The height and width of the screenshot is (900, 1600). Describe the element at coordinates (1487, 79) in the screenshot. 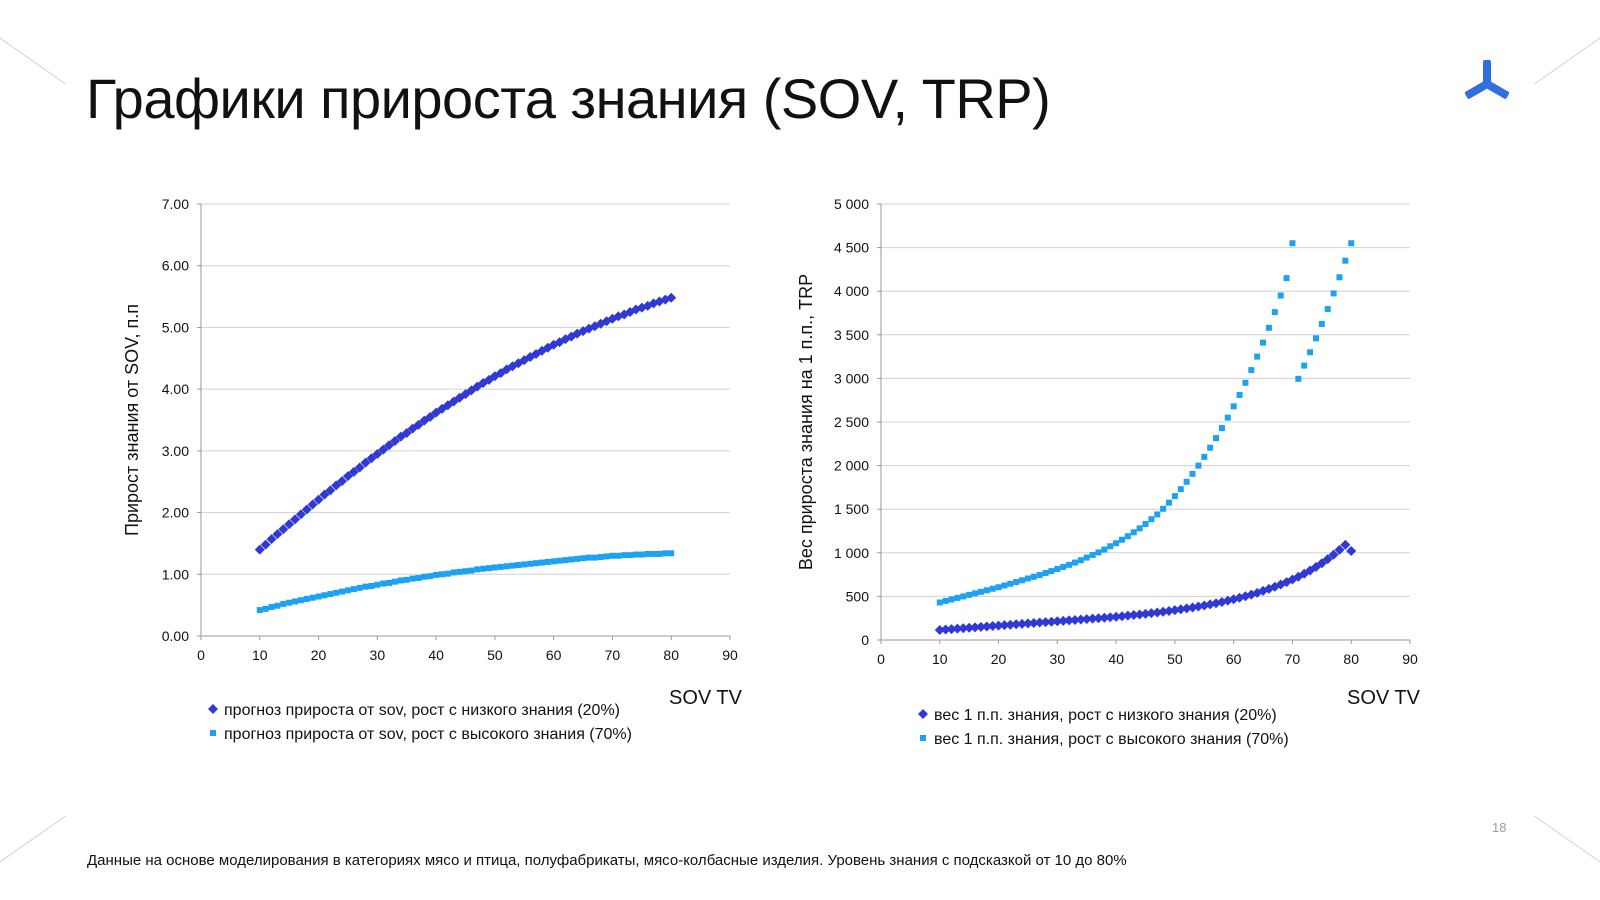

I see `brand-logo-icon` at that location.